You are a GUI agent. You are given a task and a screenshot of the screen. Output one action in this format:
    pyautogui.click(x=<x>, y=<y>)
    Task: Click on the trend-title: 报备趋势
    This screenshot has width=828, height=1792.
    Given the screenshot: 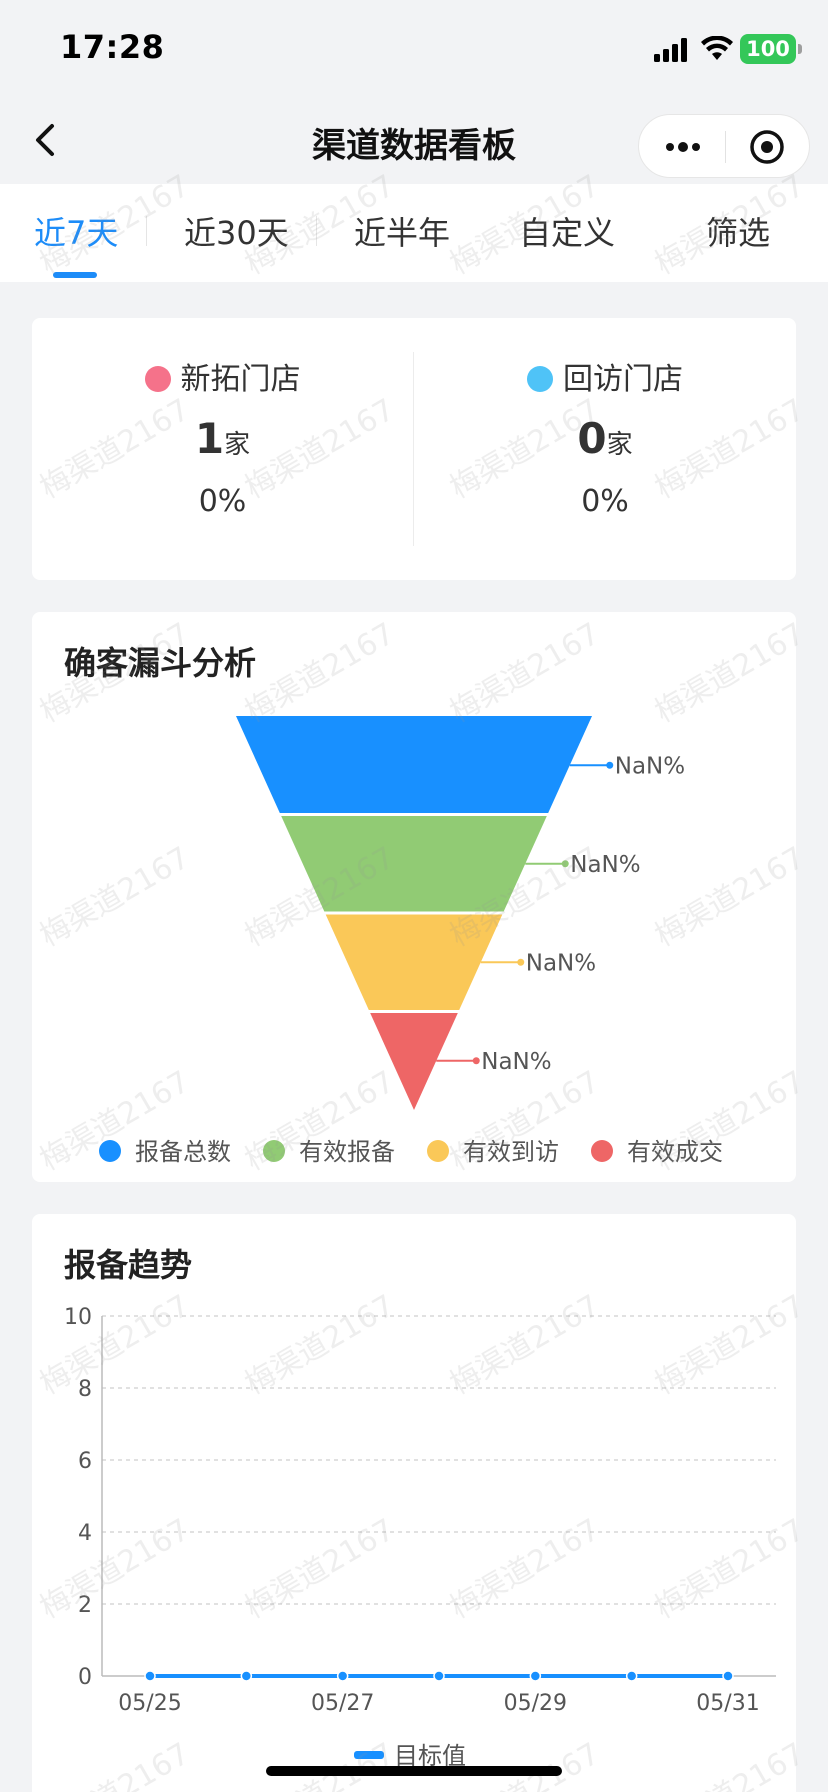 What is the action you would take?
    pyautogui.click(x=128, y=1265)
    